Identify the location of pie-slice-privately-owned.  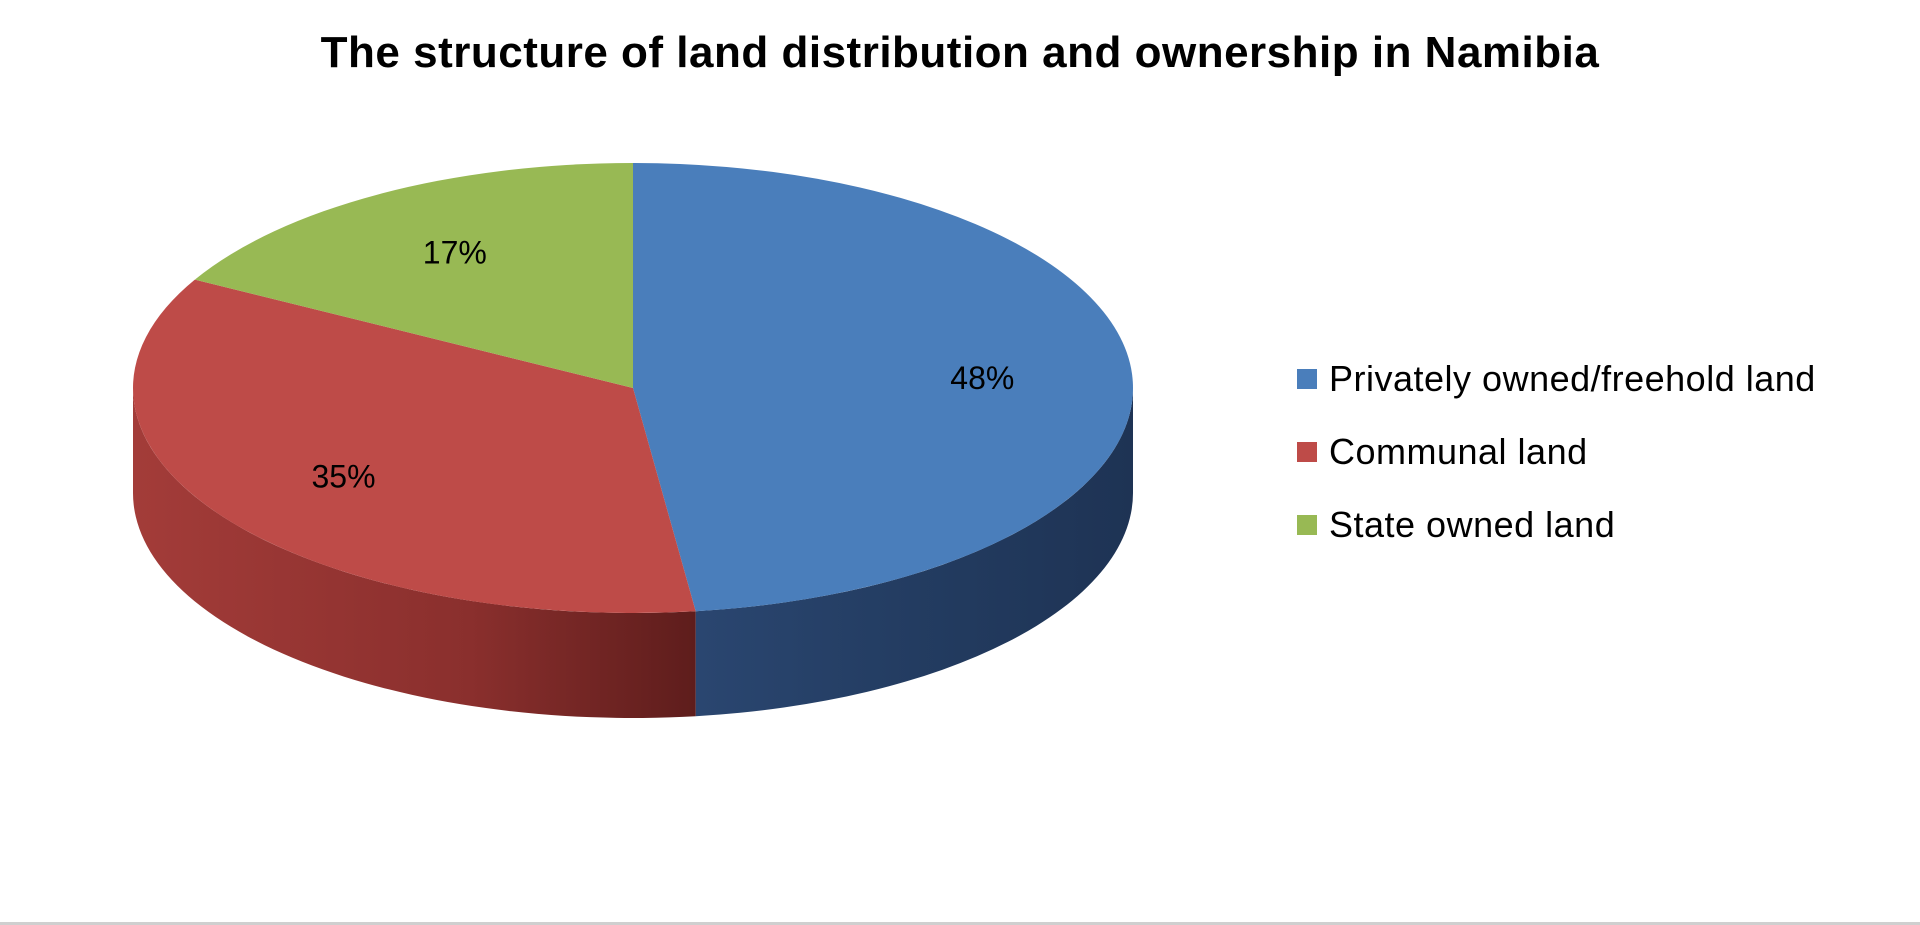
(883, 387).